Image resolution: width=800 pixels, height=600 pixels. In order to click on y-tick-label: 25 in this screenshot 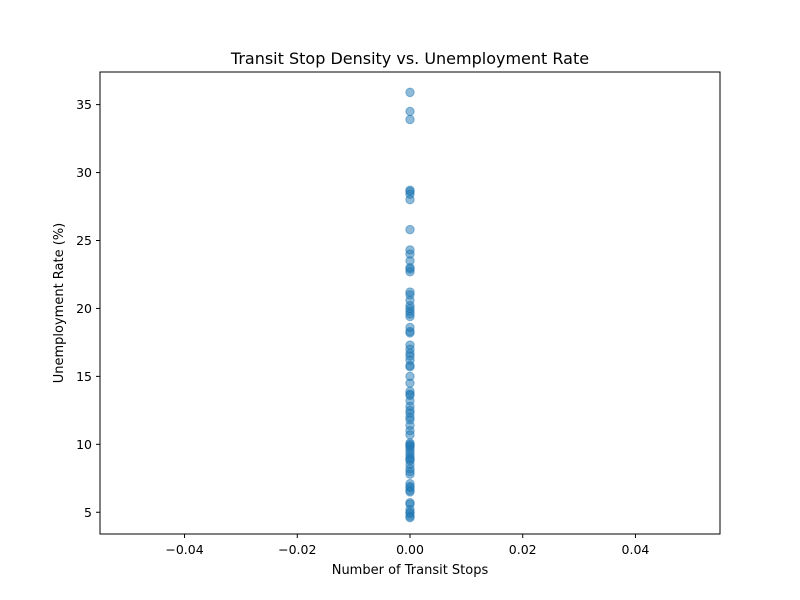, I will do `click(84, 240)`.